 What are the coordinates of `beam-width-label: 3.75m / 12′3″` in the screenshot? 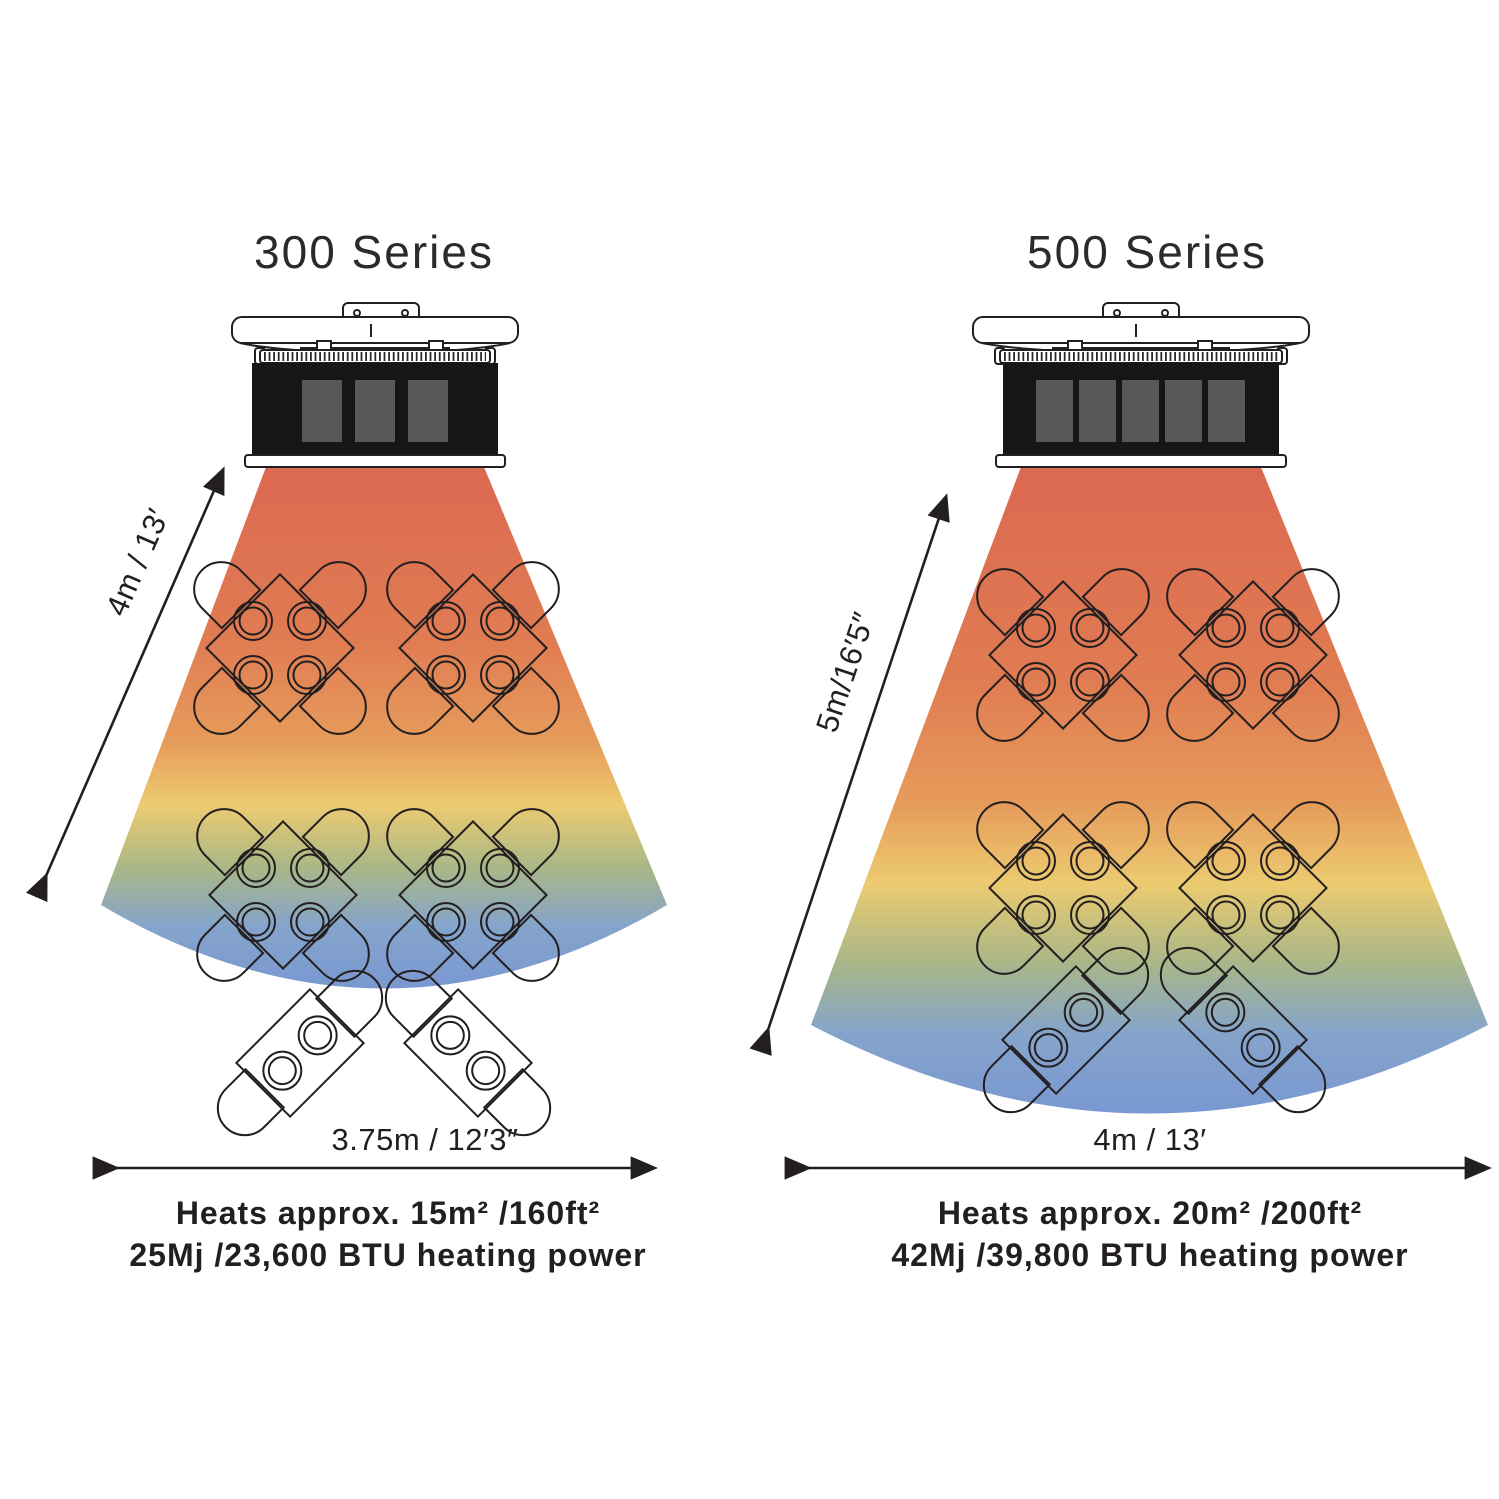 It's located at (424, 1139).